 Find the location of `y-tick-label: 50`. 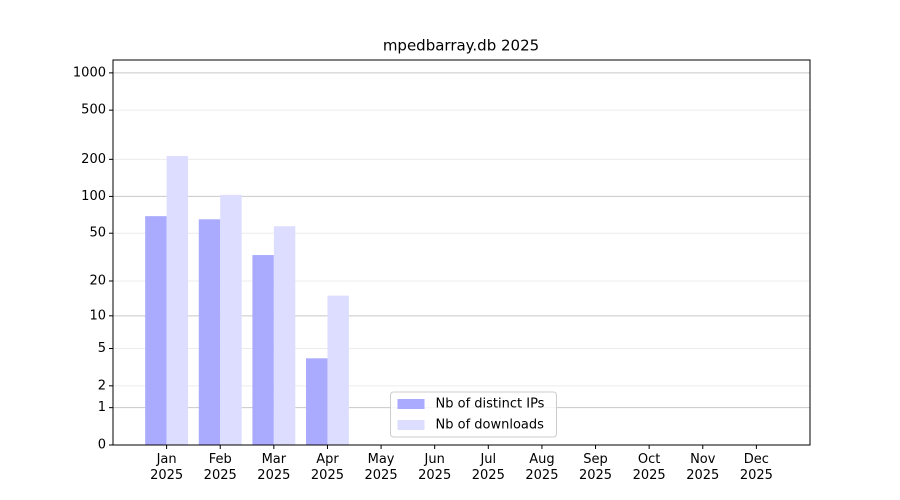

y-tick-label: 50 is located at coordinates (97, 233).